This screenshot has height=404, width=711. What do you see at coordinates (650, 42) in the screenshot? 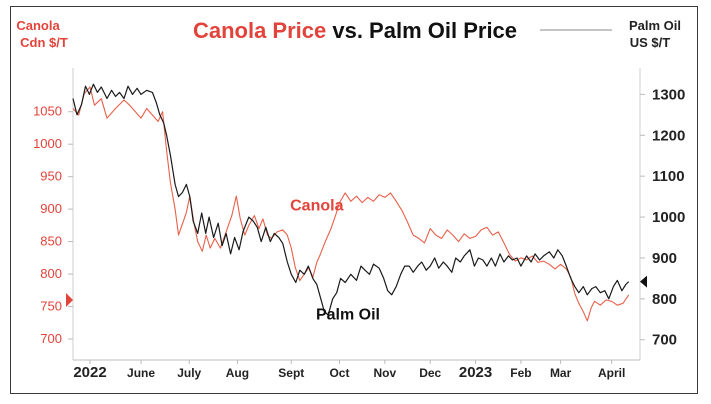
I see `right-axis-label-line2: US $/T` at bounding box center [650, 42].